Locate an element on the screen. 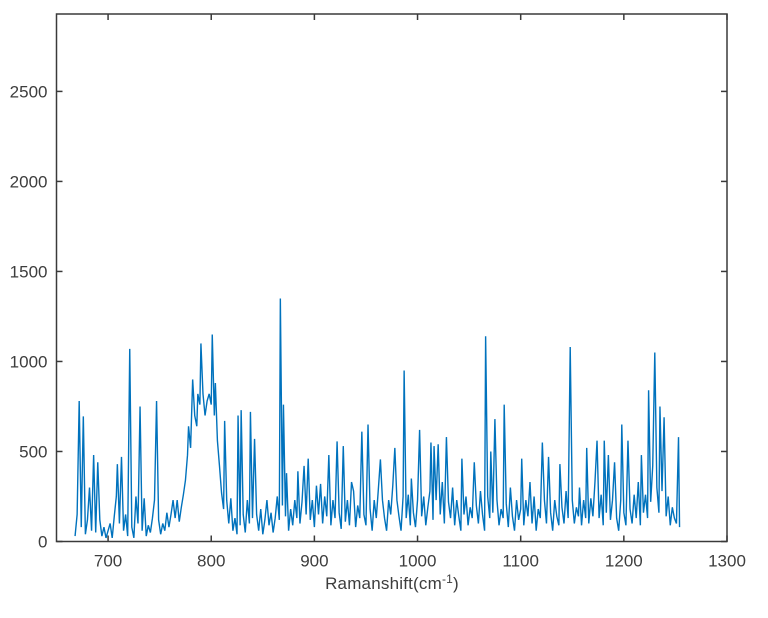 The height and width of the screenshot is (618, 768). x-tick-label: 800 is located at coordinates (211, 561).